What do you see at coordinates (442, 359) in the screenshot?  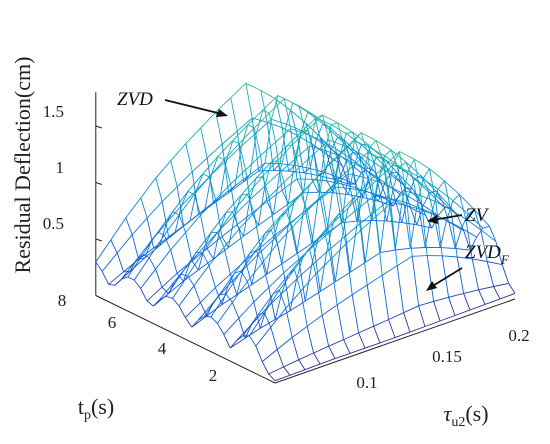 I see `tau-tick-labels: 0.1 0.15 0.2` at bounding box center [442, 359].